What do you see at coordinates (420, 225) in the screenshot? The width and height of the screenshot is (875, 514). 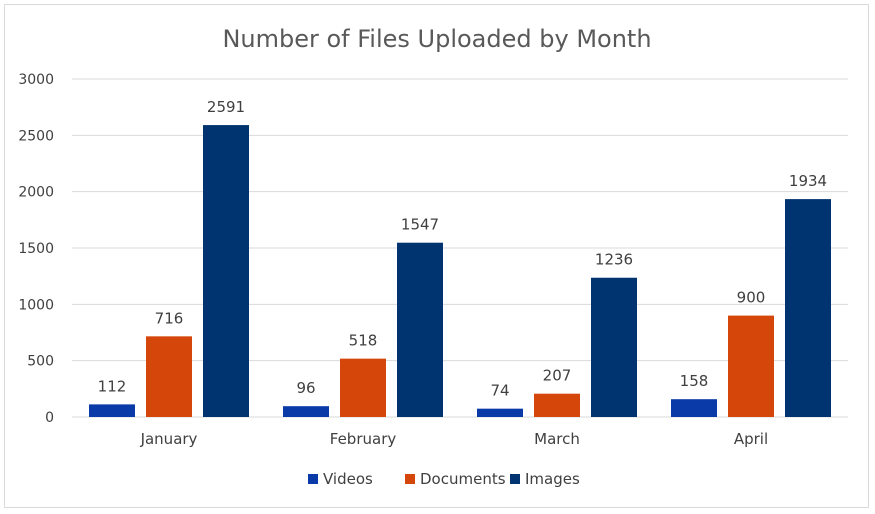 I see `data-label: 1547` at bounding box center [420, 225].